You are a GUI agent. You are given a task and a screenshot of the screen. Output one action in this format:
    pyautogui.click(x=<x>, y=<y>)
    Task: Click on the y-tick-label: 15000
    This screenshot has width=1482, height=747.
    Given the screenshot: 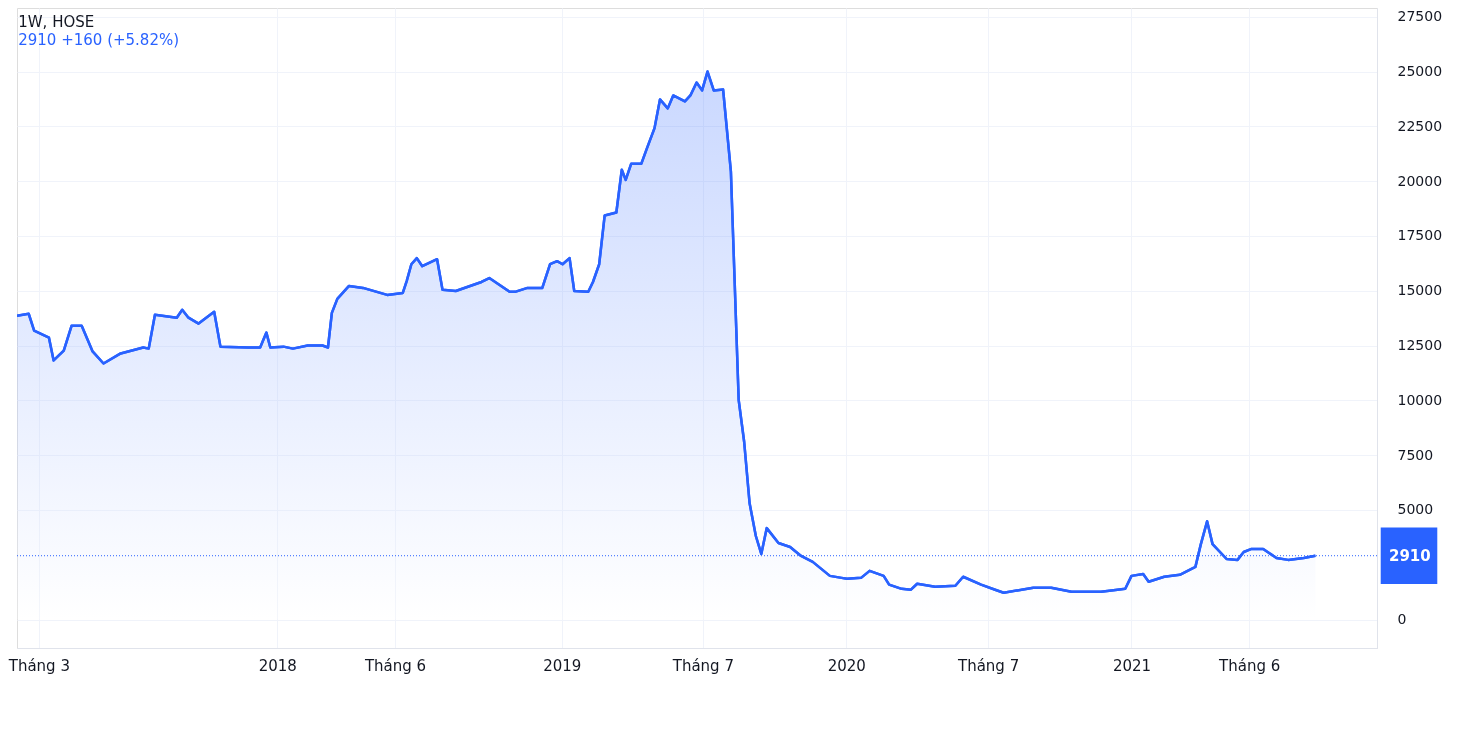 What is the action you would take?
    pyautogui.click(x=1420, y=290)
    